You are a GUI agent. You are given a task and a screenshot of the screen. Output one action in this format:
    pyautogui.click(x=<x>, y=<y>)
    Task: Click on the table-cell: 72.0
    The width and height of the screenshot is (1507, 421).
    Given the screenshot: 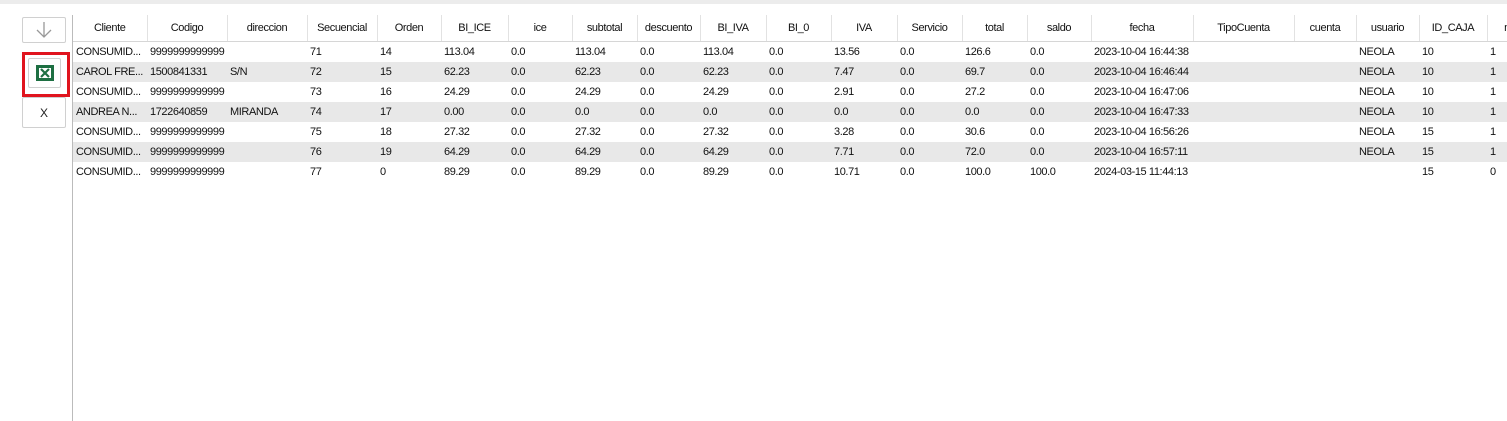 What is the action you would take?
    pyautogui.click(x=994, y=152)
    